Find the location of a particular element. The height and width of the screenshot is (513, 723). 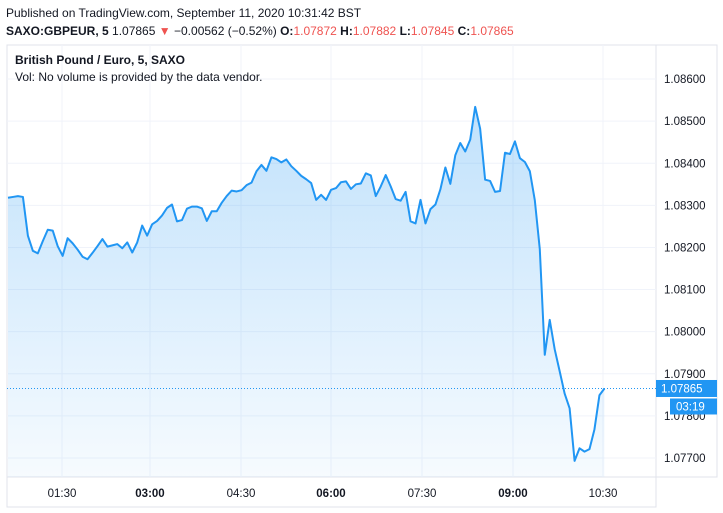

time-tick-label: 06:00 is located at coordinates (330, 494).